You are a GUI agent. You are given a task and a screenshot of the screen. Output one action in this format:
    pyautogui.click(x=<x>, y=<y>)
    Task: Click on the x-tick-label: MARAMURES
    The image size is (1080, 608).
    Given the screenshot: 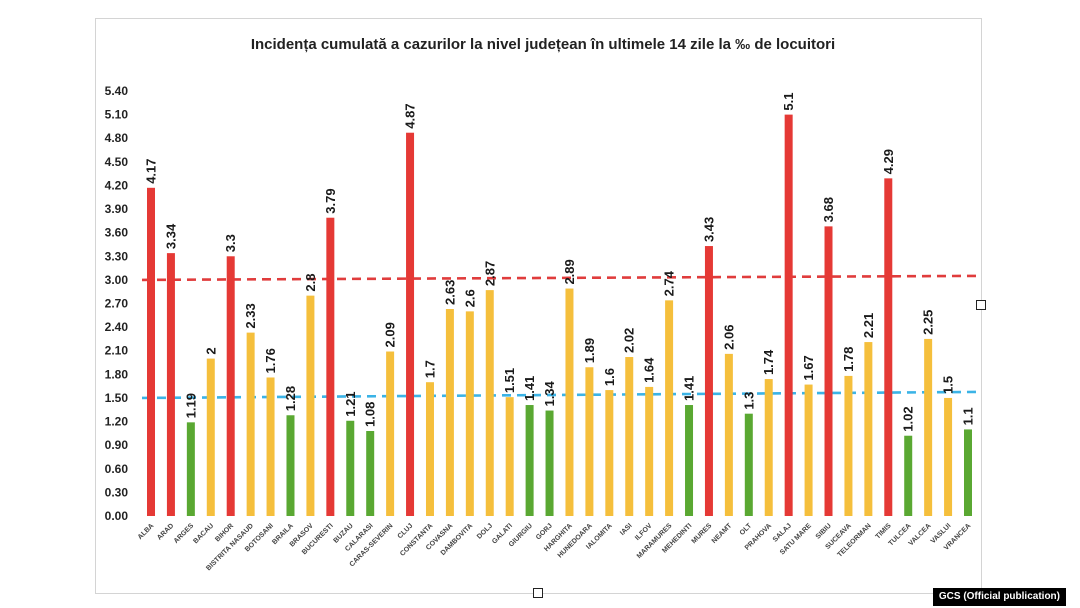 What is the action you would take?
    pyautogui.click(x=655, y=541)
    